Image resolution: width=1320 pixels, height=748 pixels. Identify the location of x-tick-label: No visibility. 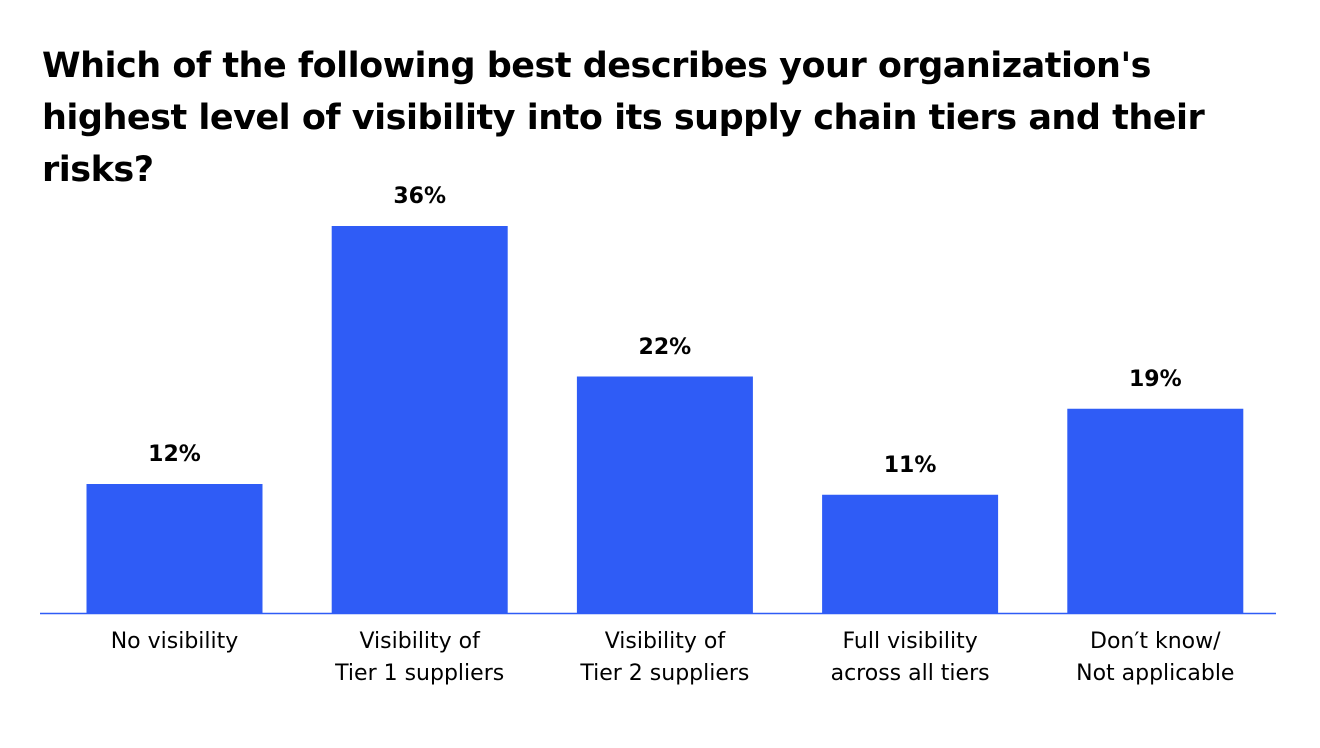
(174, 641).